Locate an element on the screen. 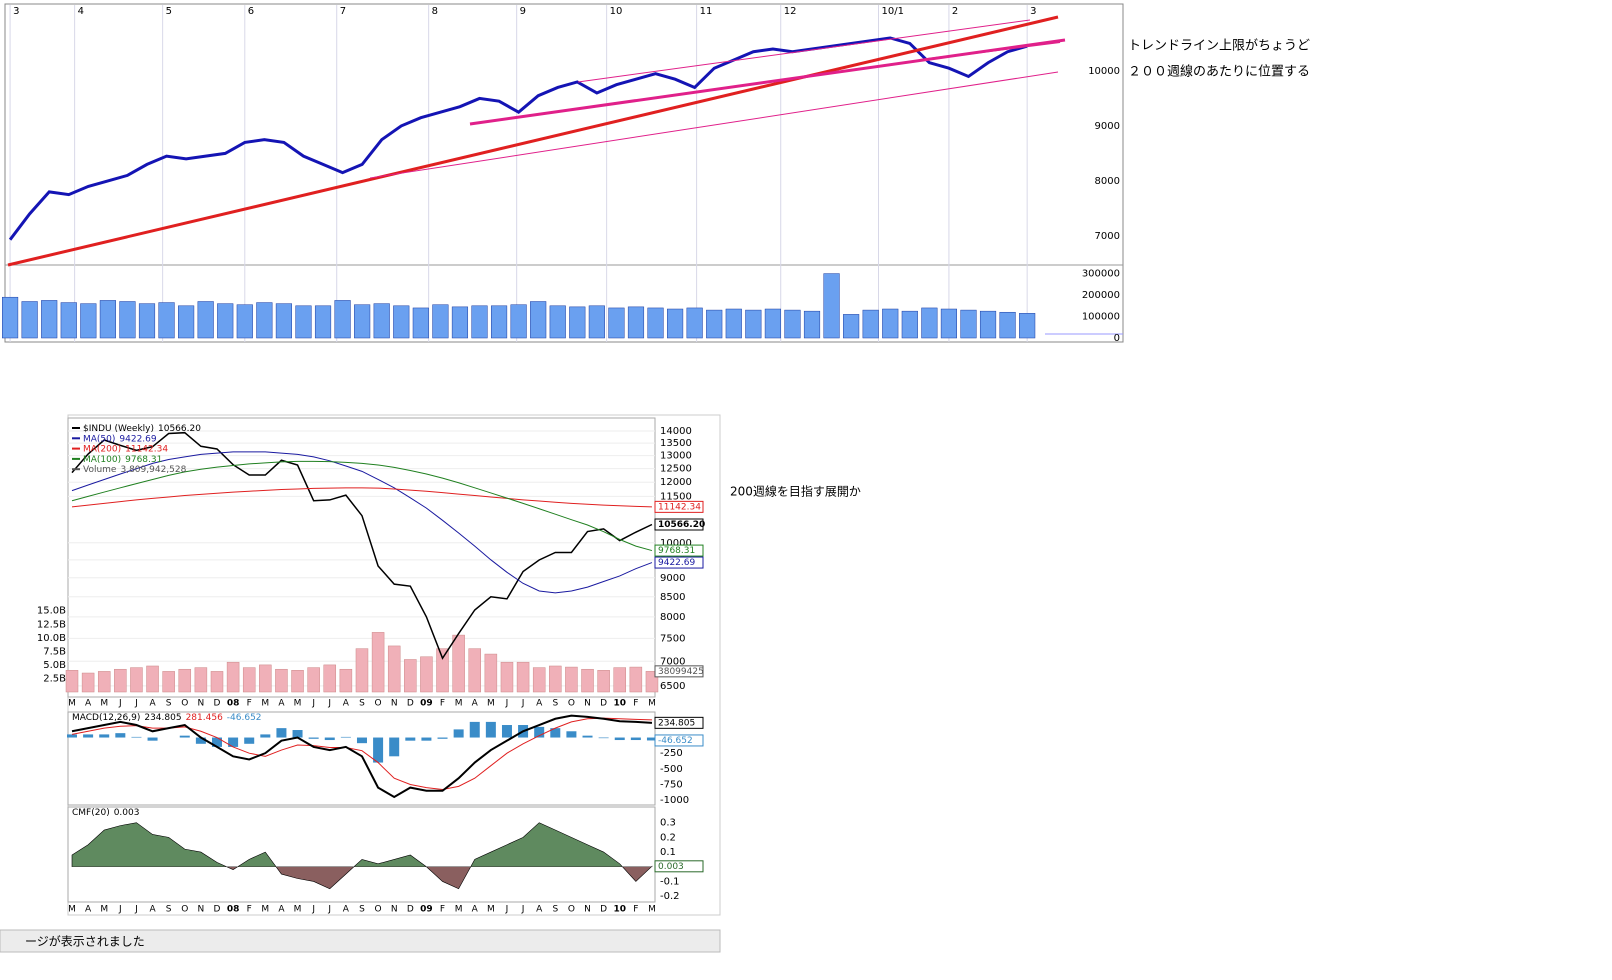 The width and height of the screenshot is (1612, 980). value-box-label: 38099425 is located at coordinates (681, 672).